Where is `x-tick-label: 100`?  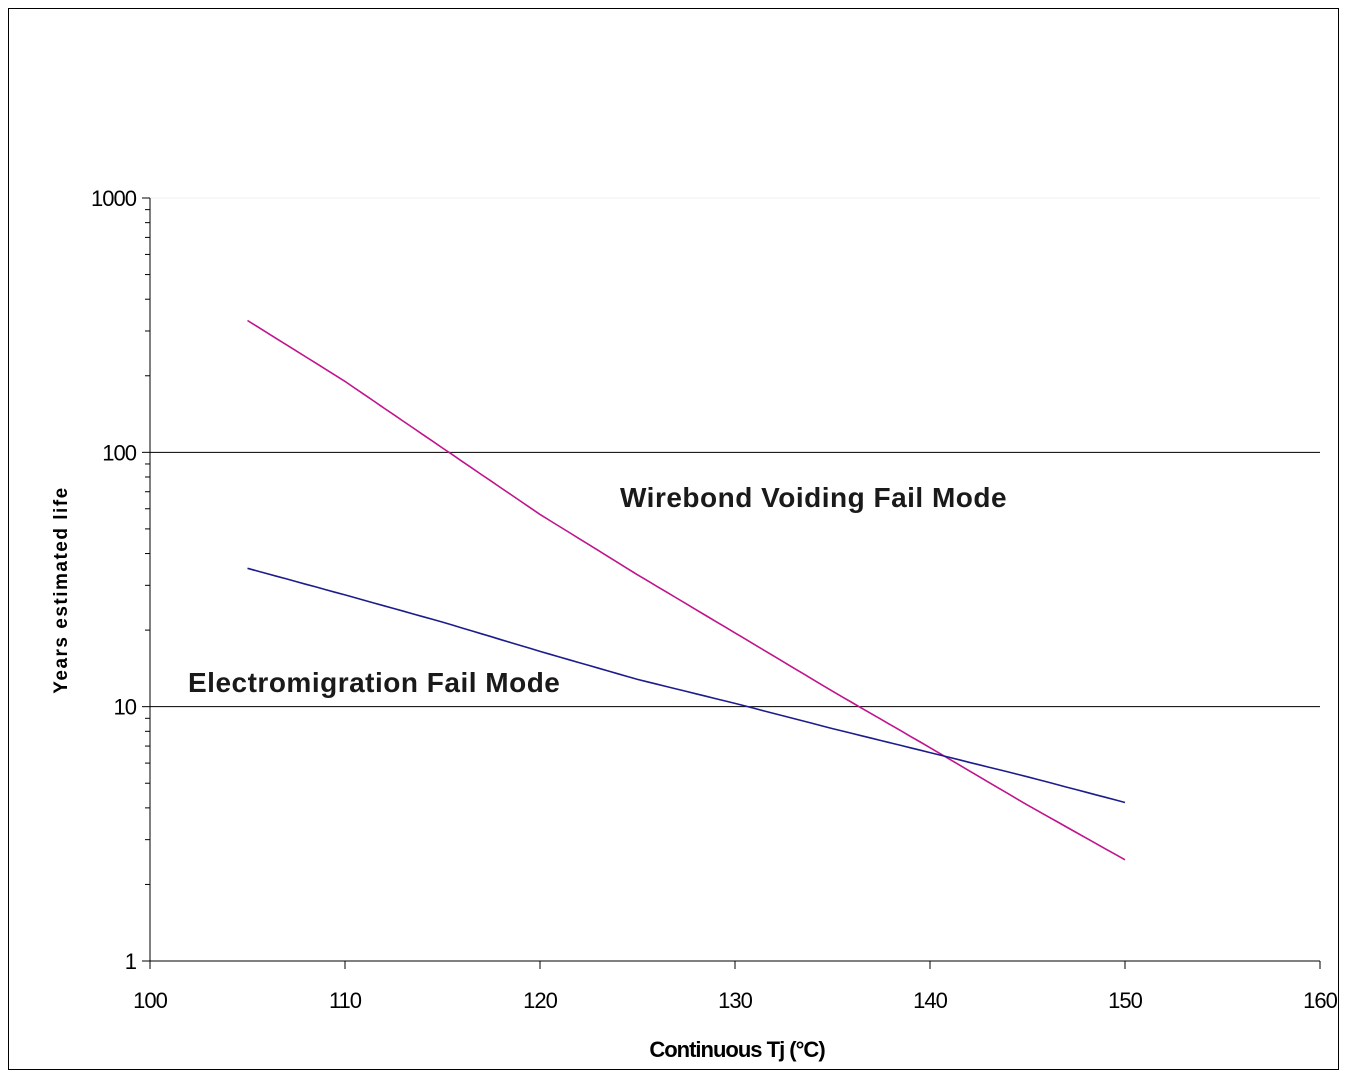
x-tick-label: 100 is located at coordinates (150, 1000).